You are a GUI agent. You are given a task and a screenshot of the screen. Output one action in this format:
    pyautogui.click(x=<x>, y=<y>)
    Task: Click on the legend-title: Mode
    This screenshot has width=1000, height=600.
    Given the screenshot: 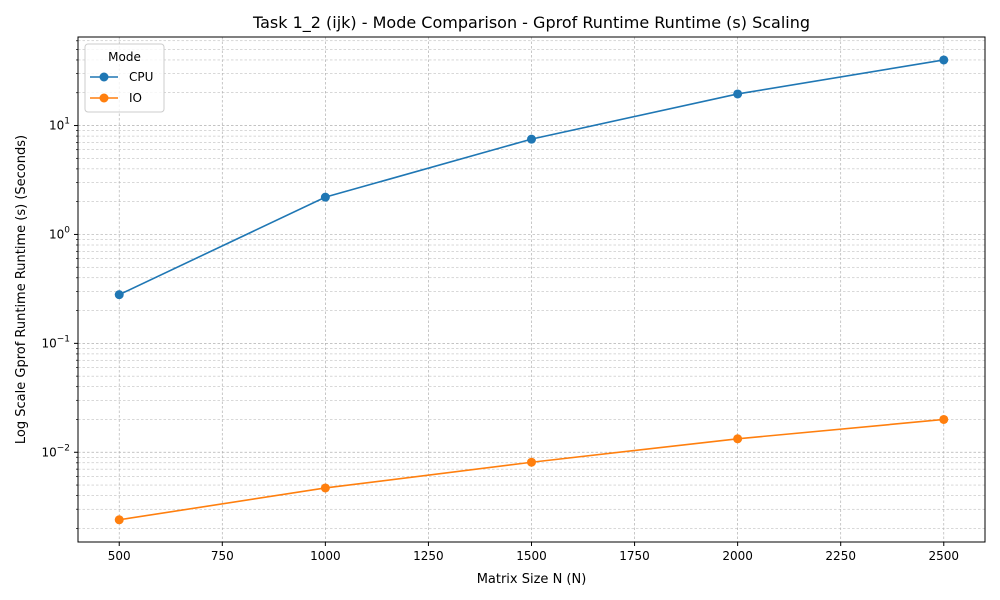 What is the action you would take?
    pyautogui.click(x=124, y=57)
    